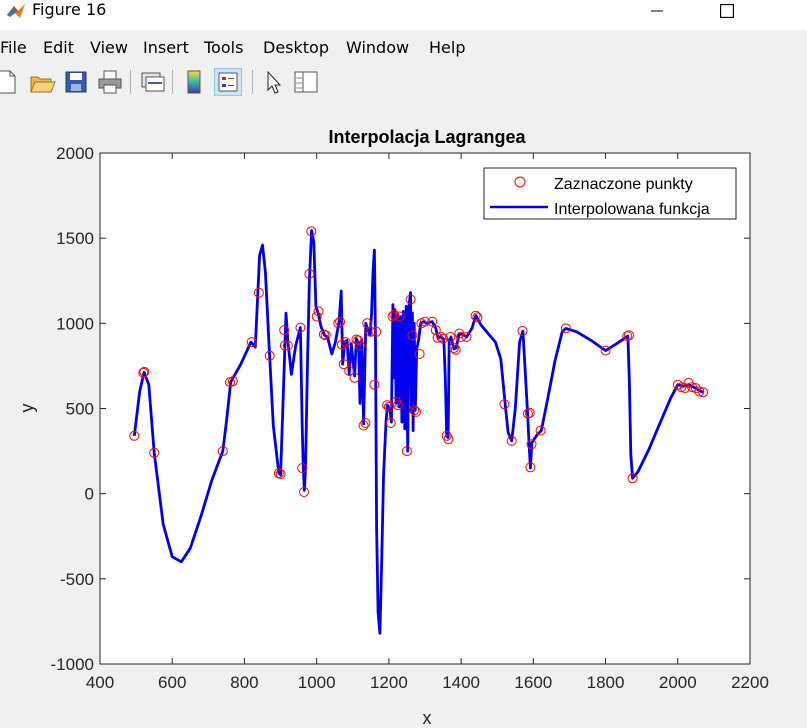  Describe the element at coordinates (533, 682) in the screenshot. I see `x-tick-label: 1600` at that location.